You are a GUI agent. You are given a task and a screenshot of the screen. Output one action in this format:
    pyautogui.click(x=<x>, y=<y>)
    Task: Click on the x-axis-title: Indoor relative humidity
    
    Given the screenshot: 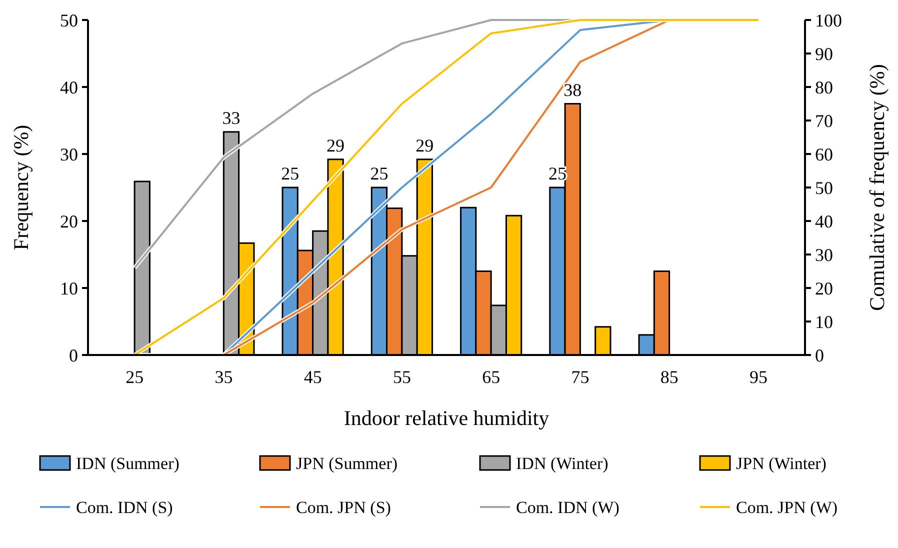 What is the action you would take?
    pyautogui.click(x=447, y=418)
    